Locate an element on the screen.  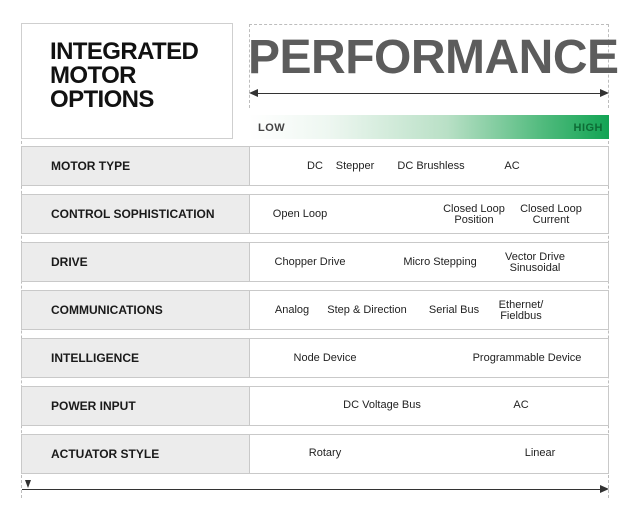
row-label: CONTROL SOPHISTICATION is located at coordinates (136, 214).